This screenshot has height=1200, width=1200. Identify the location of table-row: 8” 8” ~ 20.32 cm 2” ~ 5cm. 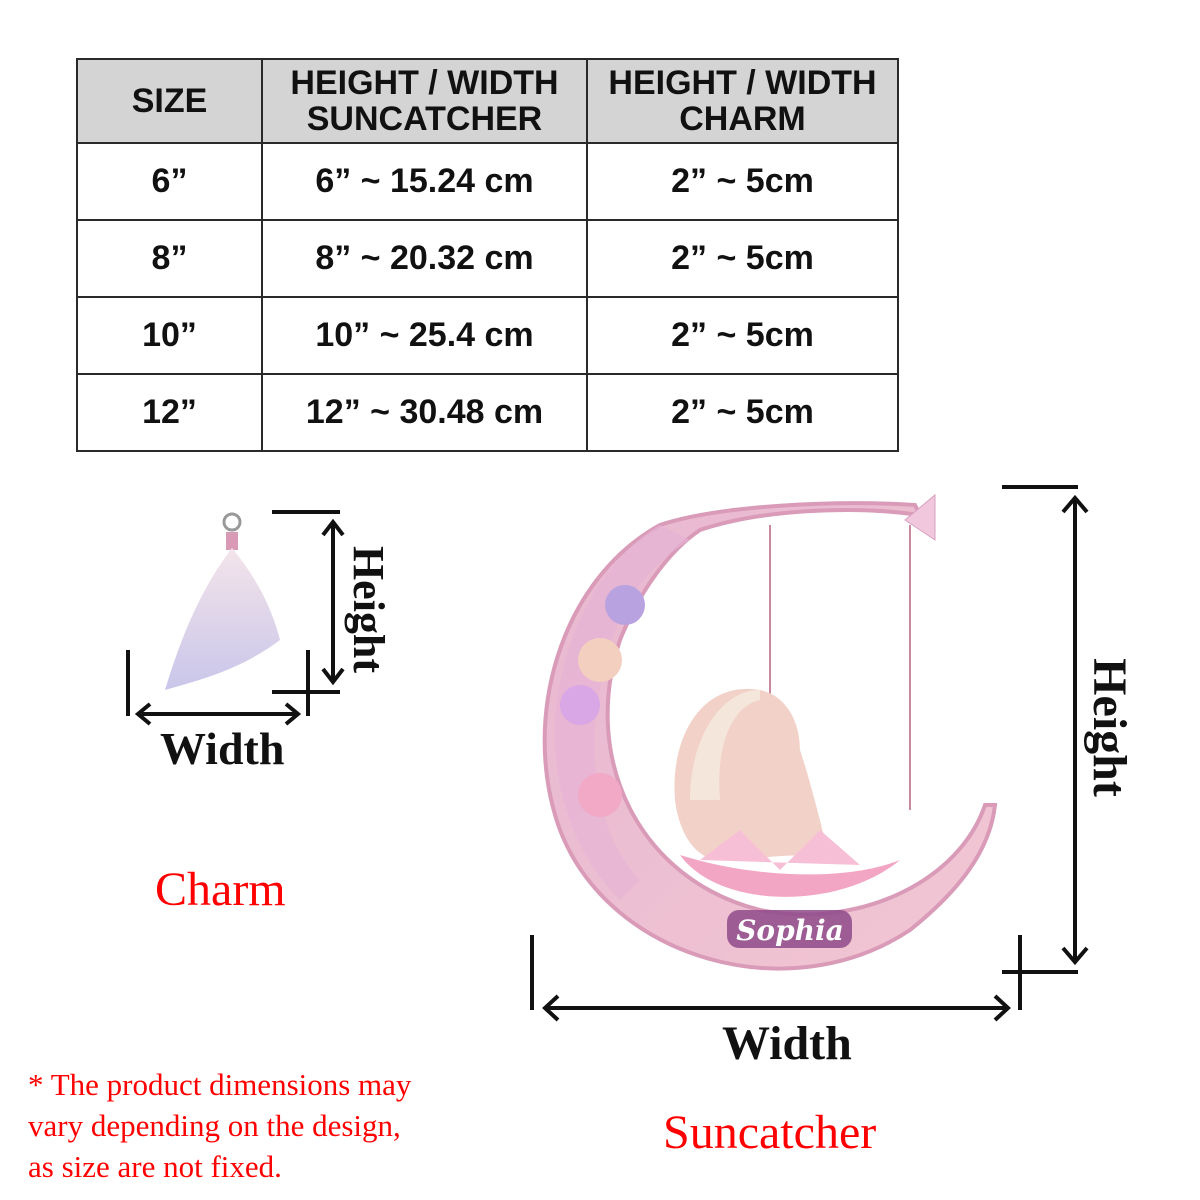
(487, 258).